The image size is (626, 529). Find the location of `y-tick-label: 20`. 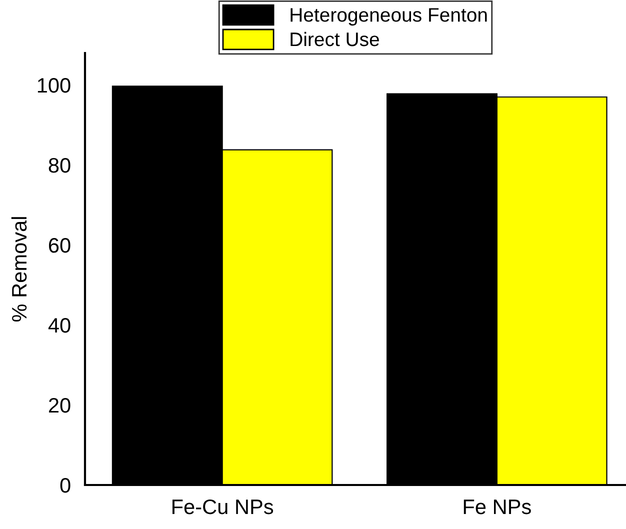

y-tick-label: 20 is located at coordinates (59, 405).